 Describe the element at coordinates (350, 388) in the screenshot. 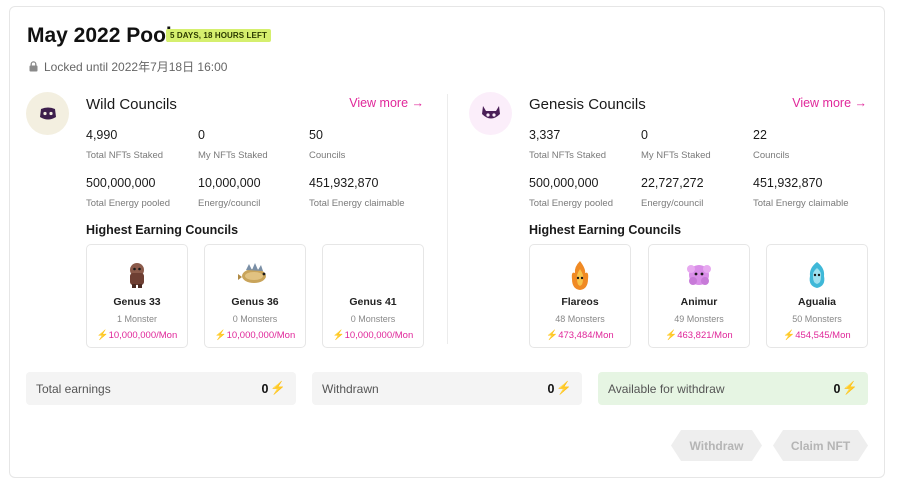

I see `withdrawn-label: Withdrawn` at that location.